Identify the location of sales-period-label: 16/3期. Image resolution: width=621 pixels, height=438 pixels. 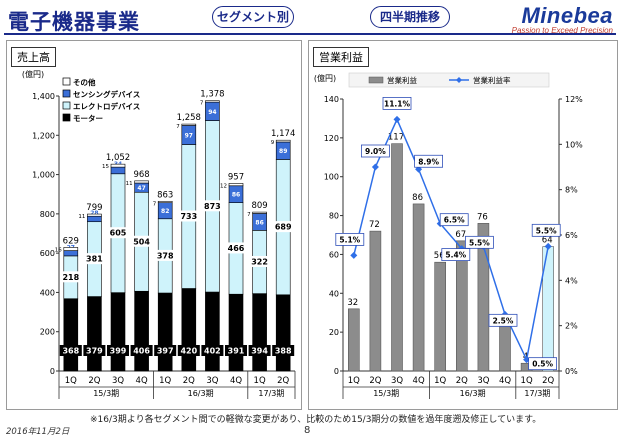
(201, 393).